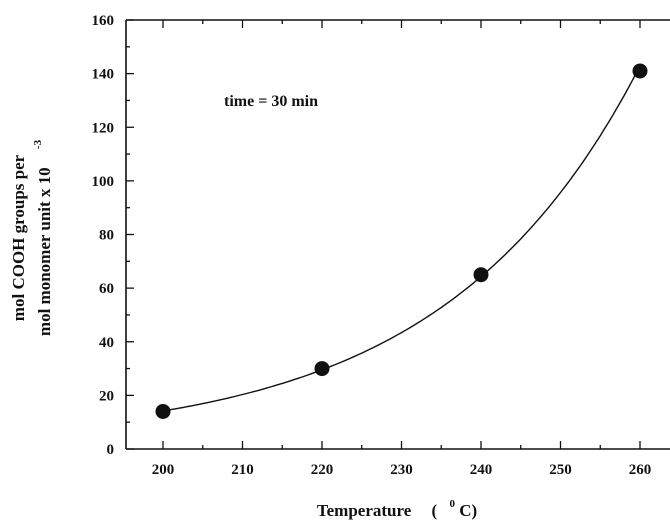  Describe the element at coordinates (163, 470) in the screenshot. I see `x-tick-label: 200` at that location.